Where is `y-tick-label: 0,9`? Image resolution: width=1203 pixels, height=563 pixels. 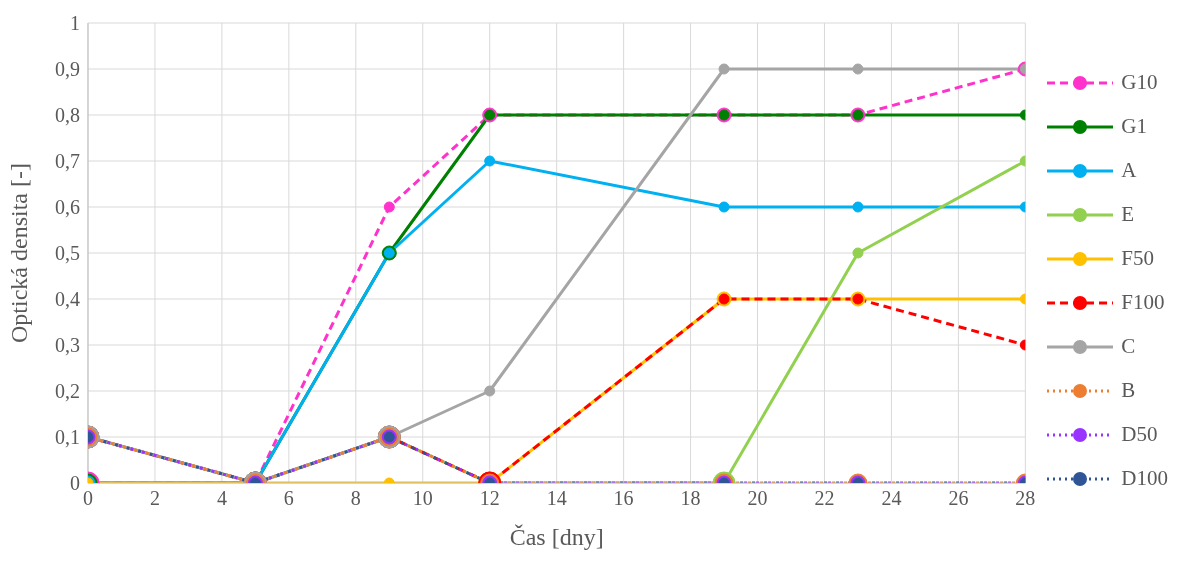
y-tick-label: 0,9 is located at coordinates (67, 69).